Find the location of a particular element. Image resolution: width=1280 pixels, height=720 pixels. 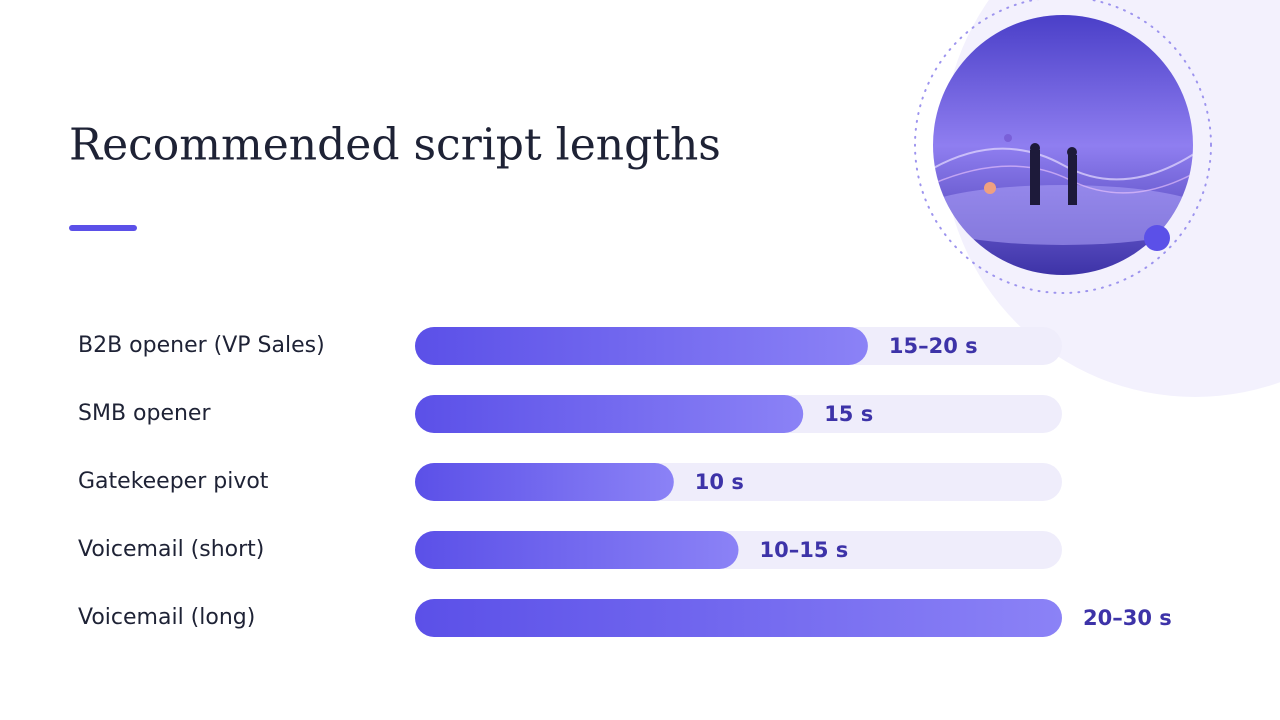

category-label: Voicemail (long) is located at coordinates (166, 617).